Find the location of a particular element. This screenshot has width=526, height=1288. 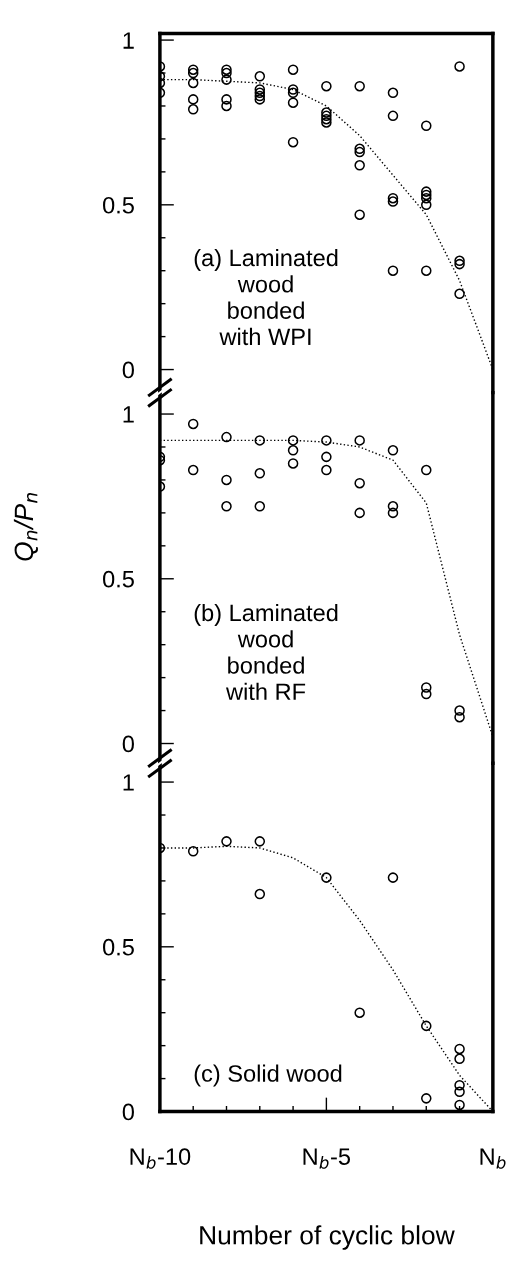

annotation: (c) Solid wood is located at coordinates (268, 1075).